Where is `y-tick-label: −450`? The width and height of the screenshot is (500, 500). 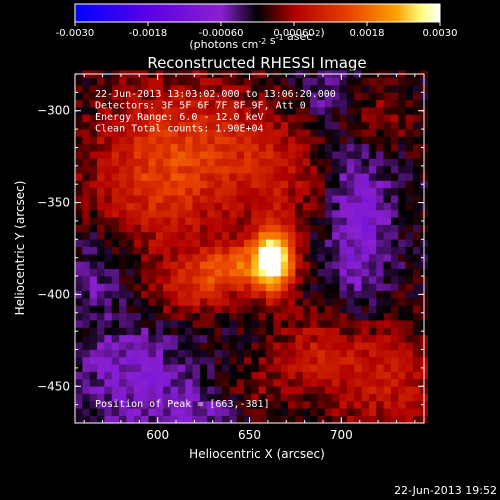 y-tick-label: −450 is located at coordinates (53, 386).